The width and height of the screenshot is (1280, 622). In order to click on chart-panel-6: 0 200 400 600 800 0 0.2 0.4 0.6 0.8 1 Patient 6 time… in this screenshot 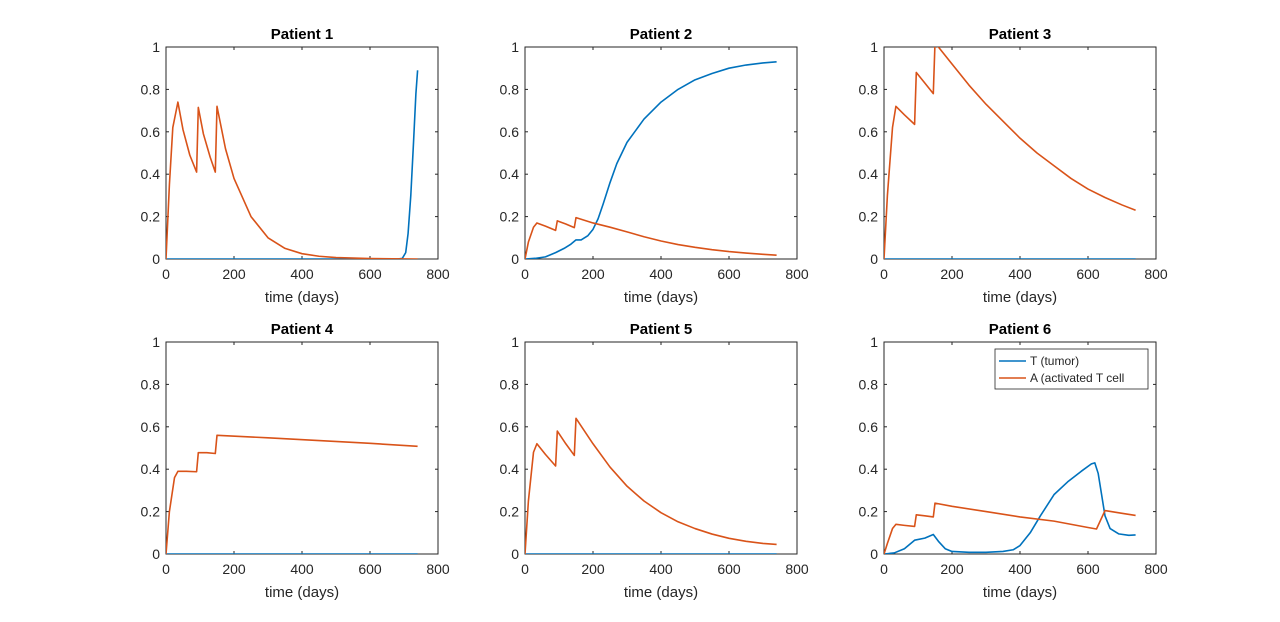, I will do `click(1013, 461)`.